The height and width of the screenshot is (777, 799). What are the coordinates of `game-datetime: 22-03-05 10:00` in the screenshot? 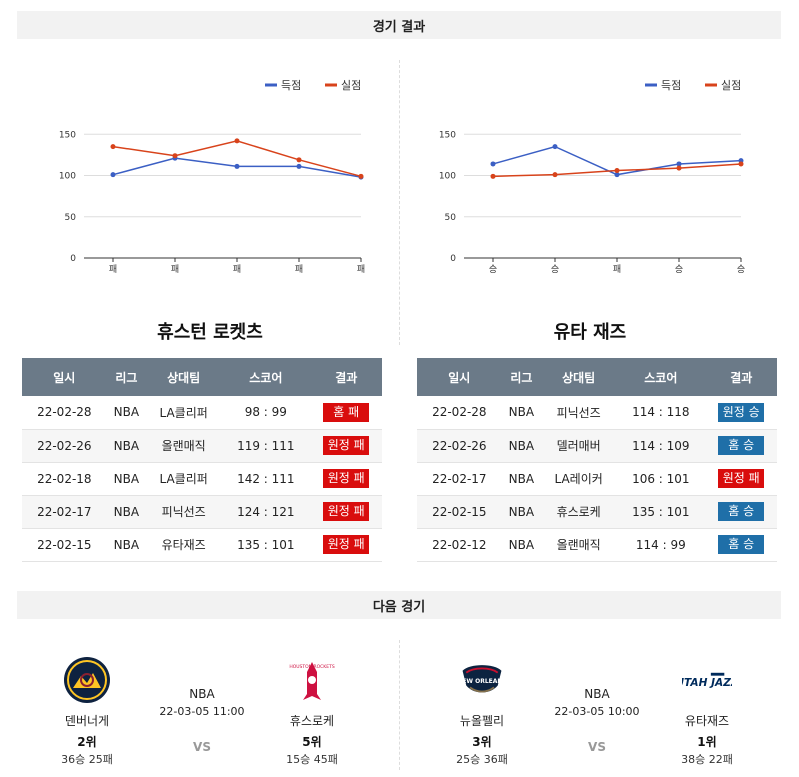 It's located at (597, 711).